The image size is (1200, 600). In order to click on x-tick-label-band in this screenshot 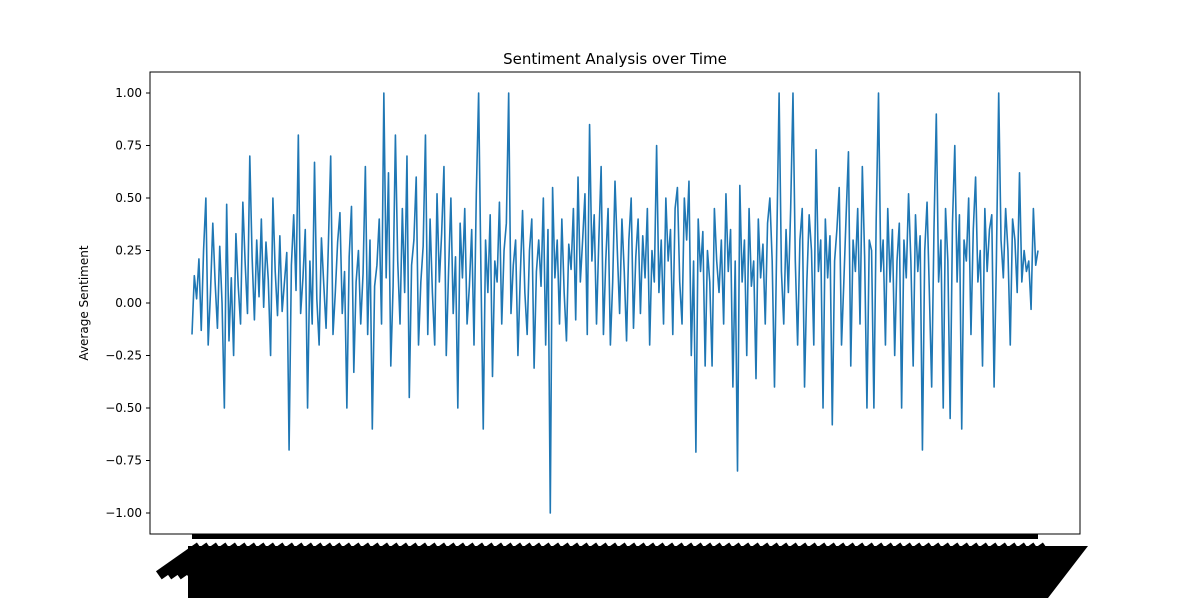, I will do `click(638, 572)`.